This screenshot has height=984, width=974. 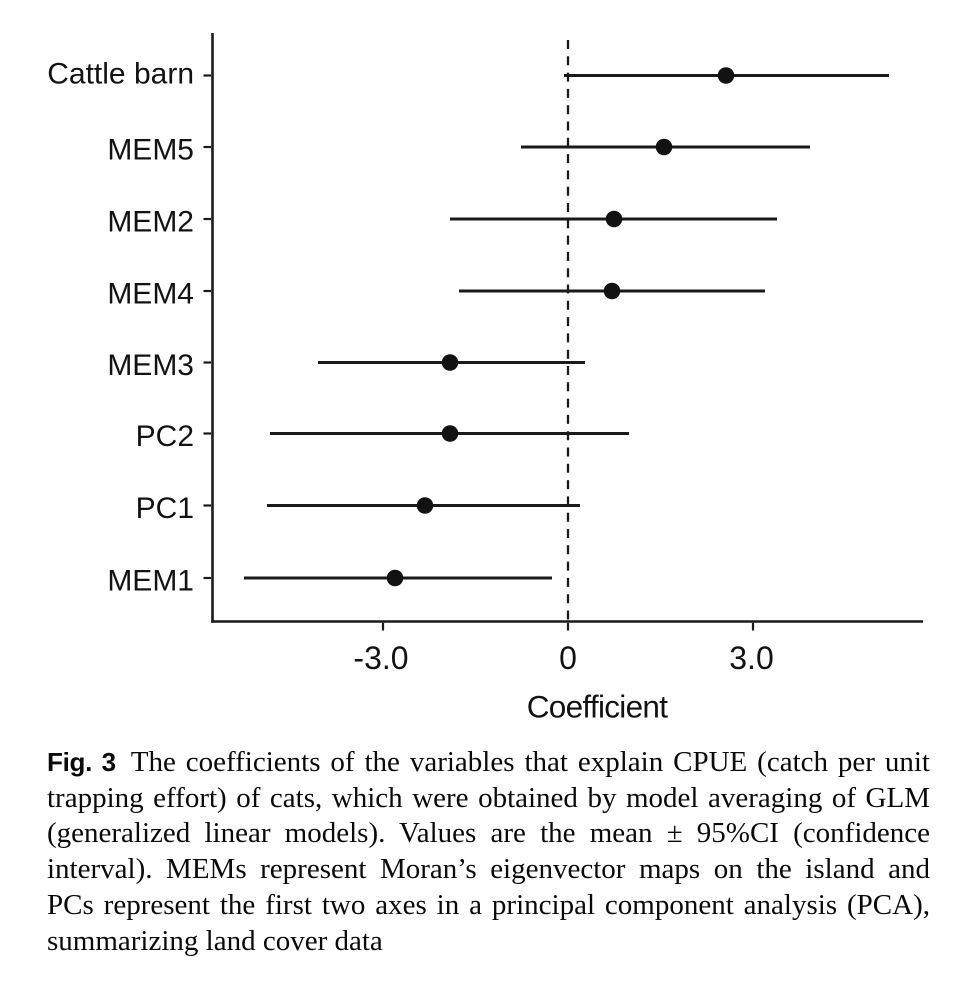 What do you see at coordinates (165, 436) in the screenshot?
I see `svg-text: PC2` at bounding box center [165, 436].